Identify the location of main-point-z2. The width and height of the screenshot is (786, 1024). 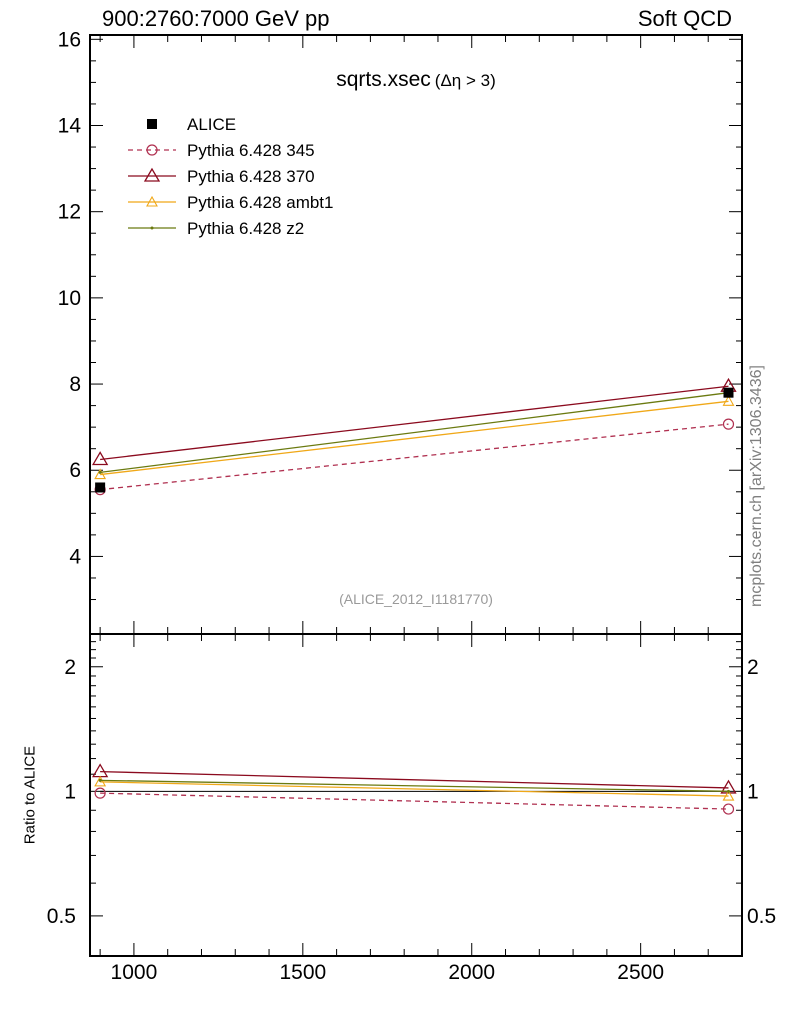
(100, 472).